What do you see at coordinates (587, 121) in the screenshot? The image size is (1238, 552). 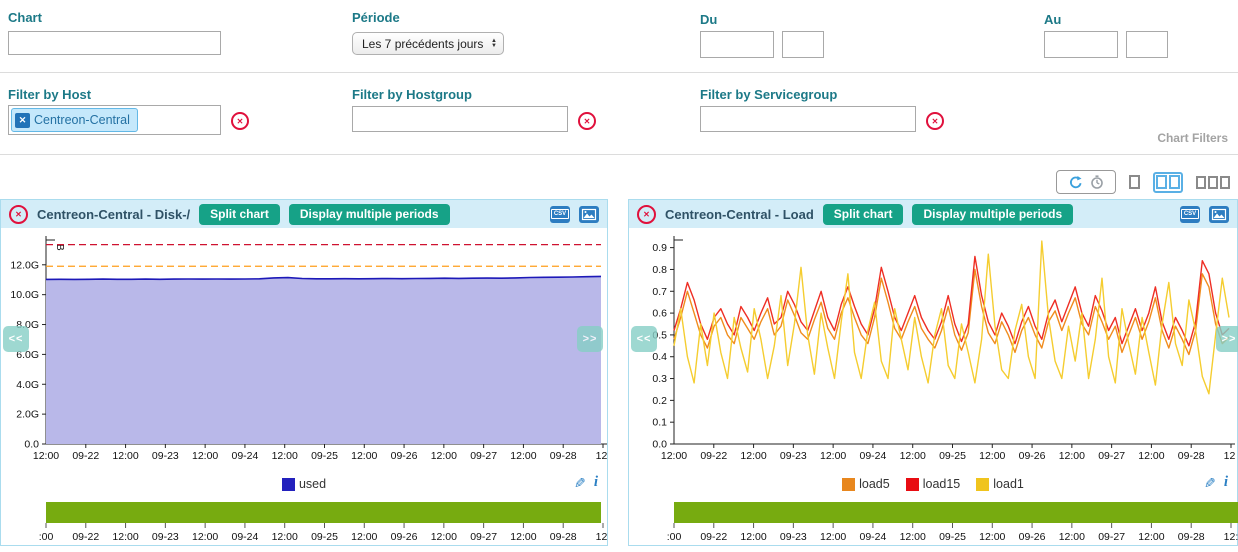 I see `hostgroup-filter-clear-icon: ✕` at bounding box center [587, 121].